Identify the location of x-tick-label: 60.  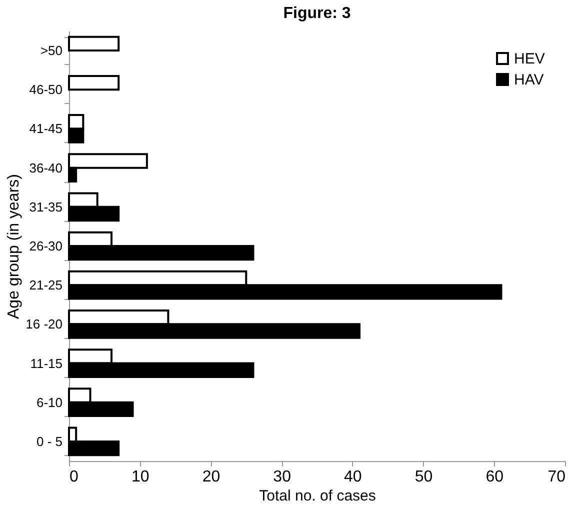
(495, 477).